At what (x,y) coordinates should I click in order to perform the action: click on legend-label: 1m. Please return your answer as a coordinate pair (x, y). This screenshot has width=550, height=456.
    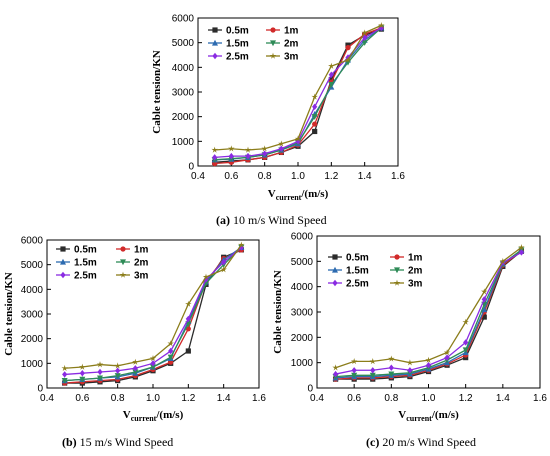
    Looking at the image, I should click on (415, 258).